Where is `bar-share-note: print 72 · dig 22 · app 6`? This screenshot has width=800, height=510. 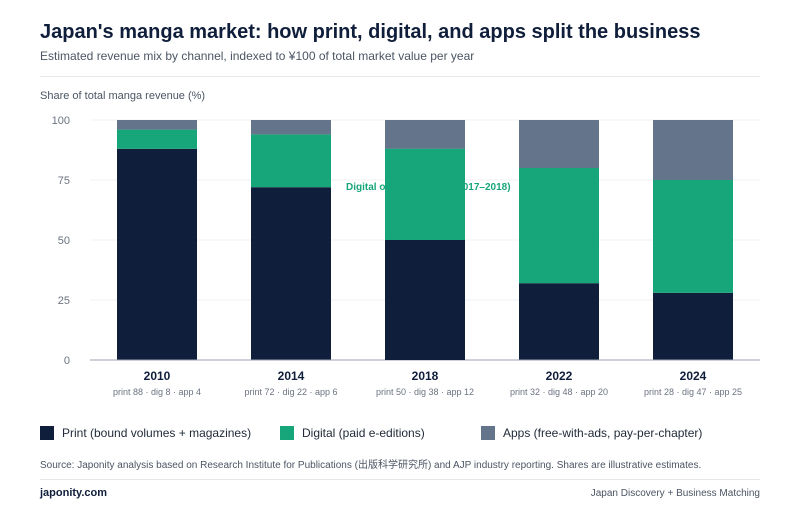
bar-share-note: print 72 · dig 22 · app 6 is located at coordinates (290, 392).